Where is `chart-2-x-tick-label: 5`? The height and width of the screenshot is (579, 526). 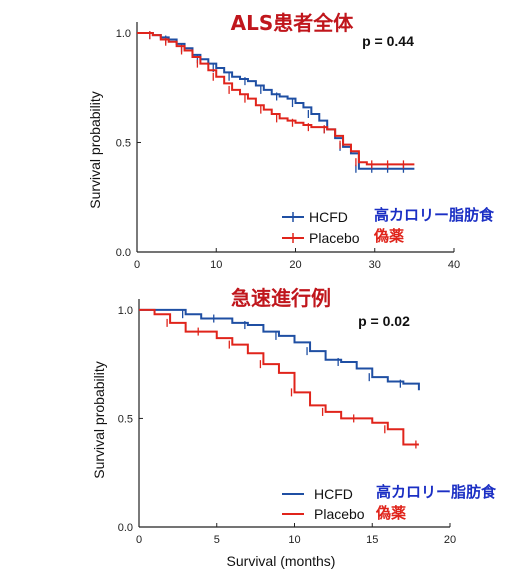 chart-2-x-tick-label: 5 is located at coordinates (217, 540).